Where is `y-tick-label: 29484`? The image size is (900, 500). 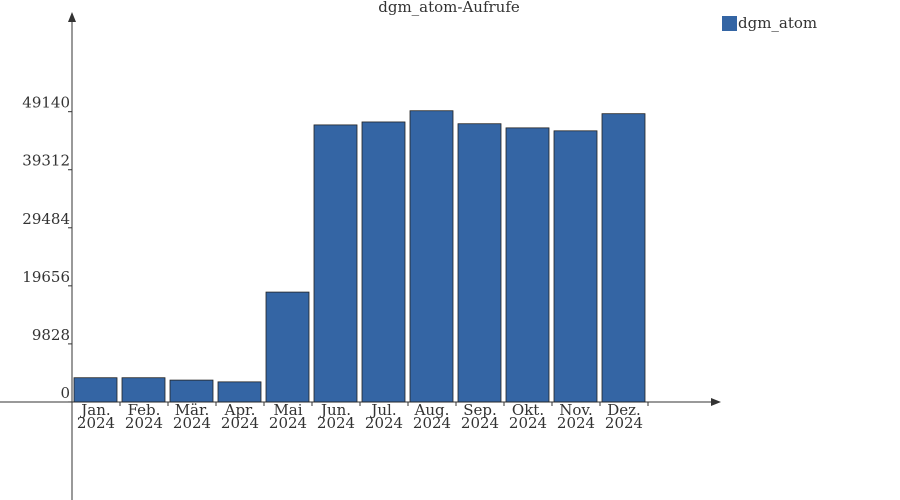
y-tick-label: 29484 is located at coordinates (46, 219).